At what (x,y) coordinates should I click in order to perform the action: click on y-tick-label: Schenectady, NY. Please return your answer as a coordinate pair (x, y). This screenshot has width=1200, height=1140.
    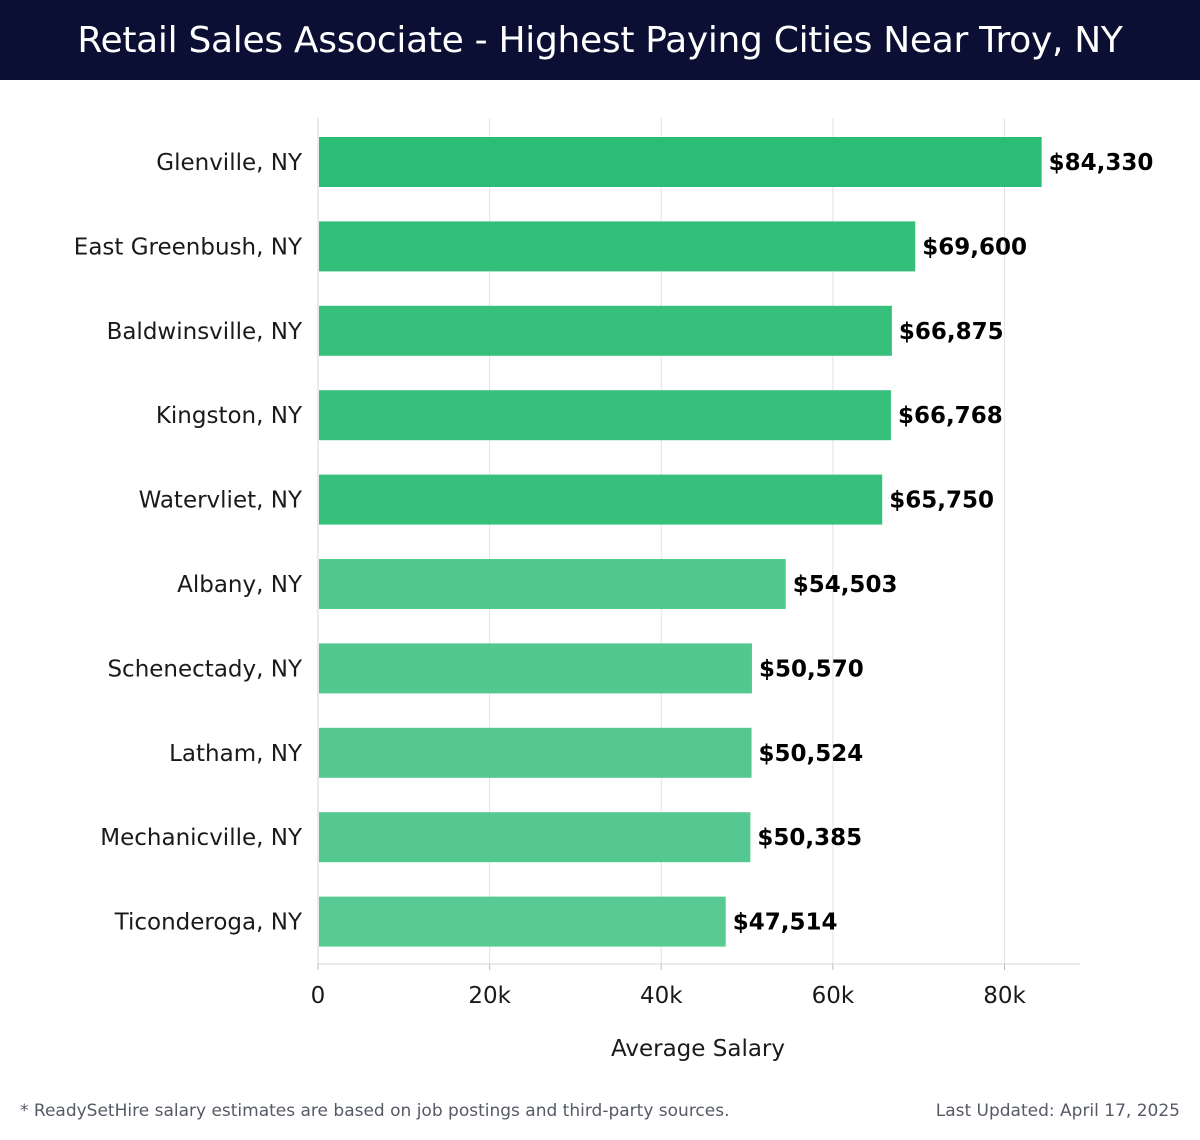
    Looking at the image, I should click on (204, 669).